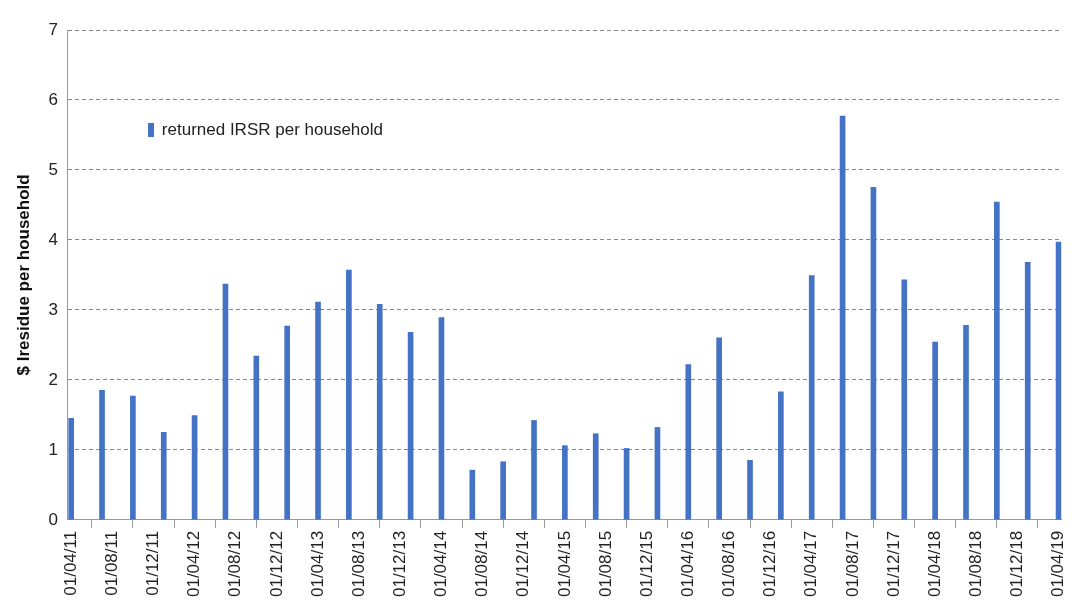 This screenshot has height=604, width=1082. What do you see at coordinates (53, 519) in the screenshot?
I see `y-tick-label: 0` at bounding box center [53, 519].